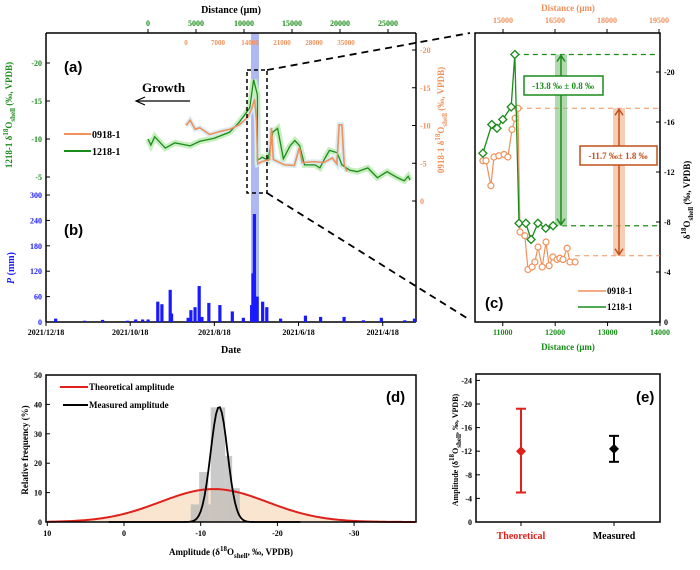  What do you see at coordinates (395, 397) in the screenshot?
I see `panel-label-d: (d)` at bounding box center [395, 397].